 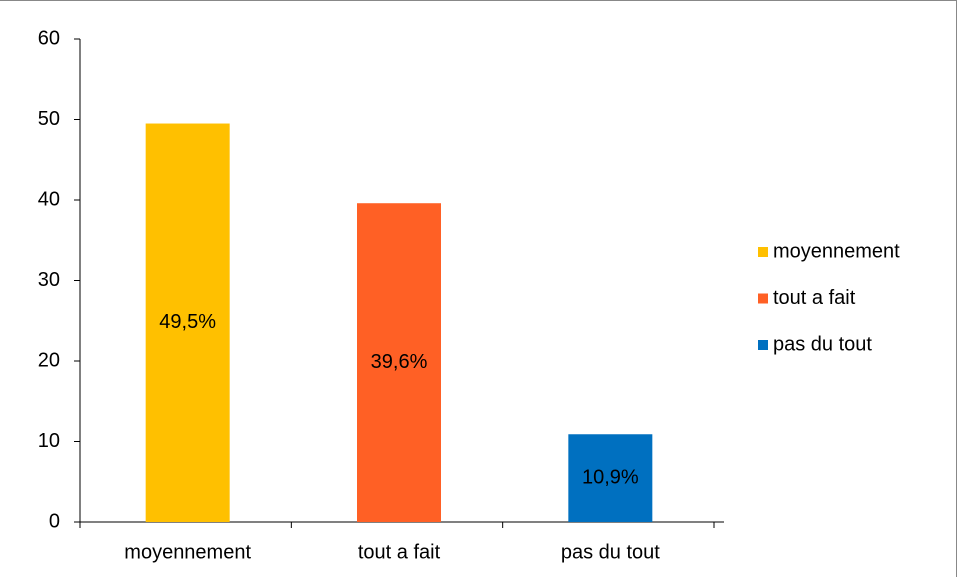 I want to click on x-tick-label: moyennement, so click(x=187, y=552).